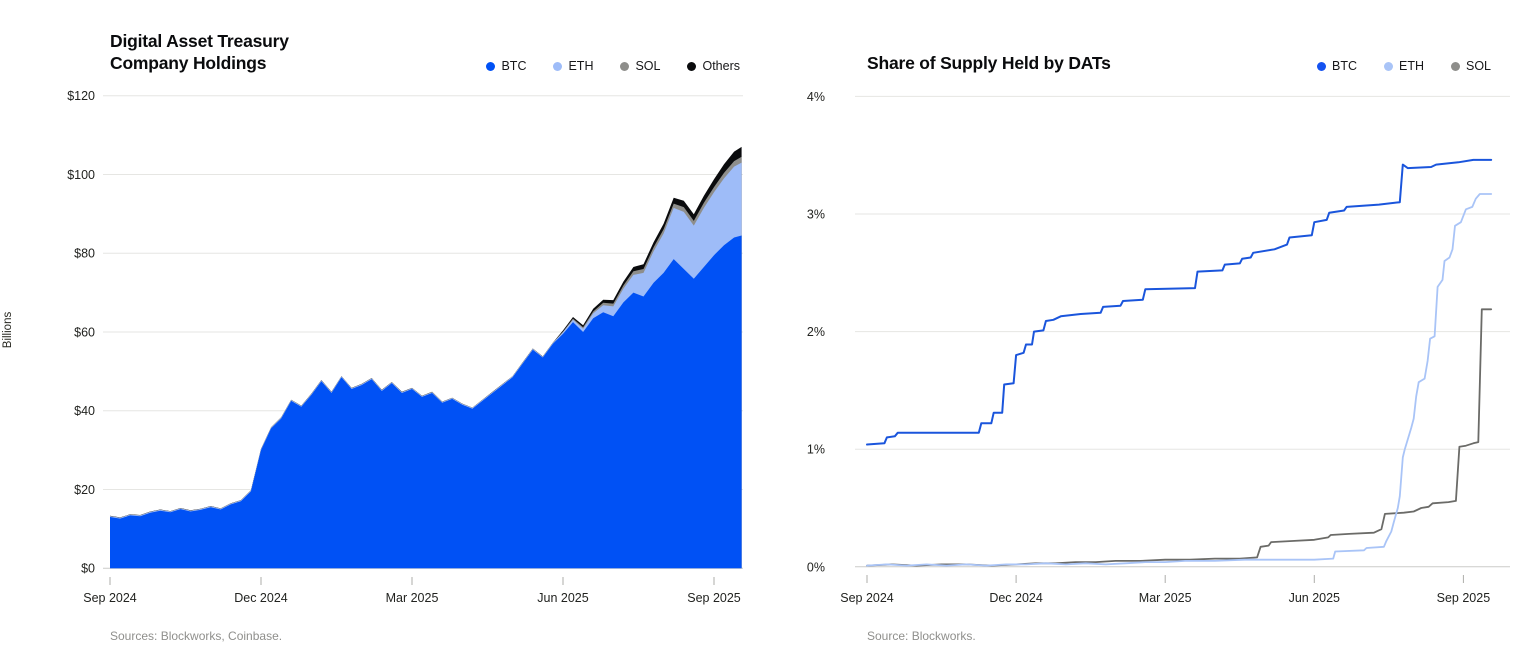 The width and height of the screenshot is (1525, 669). I want to click on supply-share-chart-legend: BTC ETH SOL, so click(1403, 66).